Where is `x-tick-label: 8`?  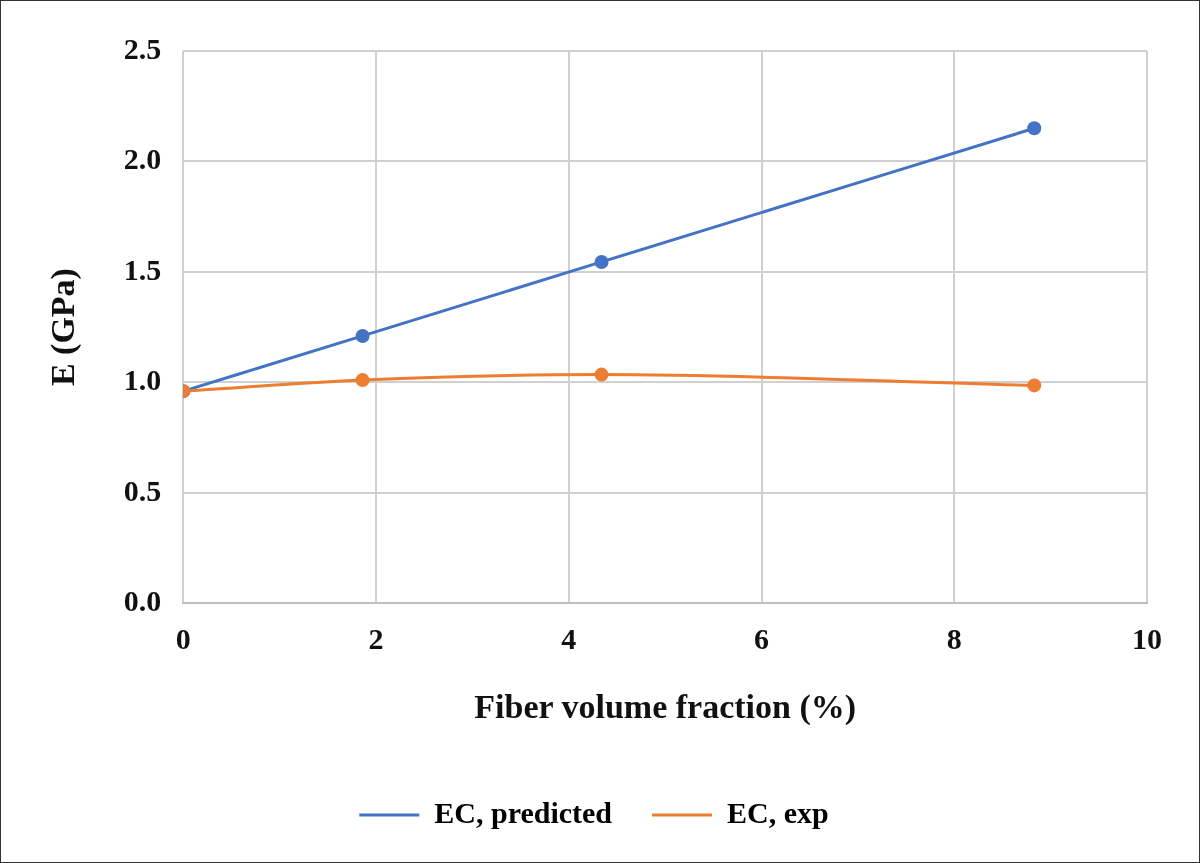 x-tick-label: 8 is located at coordinates (954, 638).